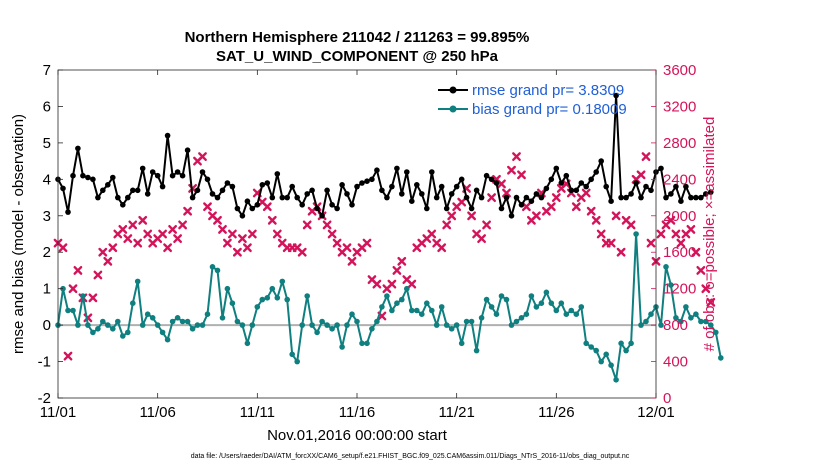 This screenshot has height=470, width=830. What do you see at coordinates (357, 435) in the screenshot?
I see `x-axis-label: Nov.01,2016 00:00:00 start` at bounding box center [357, 435].